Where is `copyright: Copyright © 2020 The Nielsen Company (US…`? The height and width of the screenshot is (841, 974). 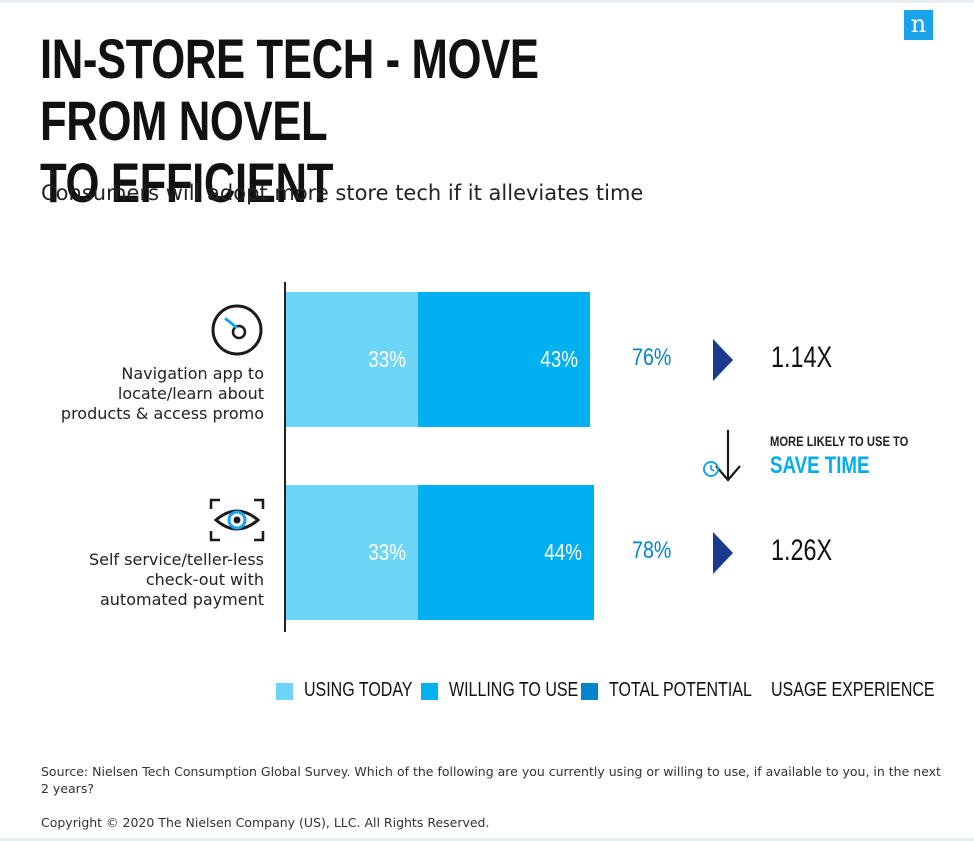
copyright: Copyright © 2020 The Nielsen Company (US… is located at coordinates (265, 822).